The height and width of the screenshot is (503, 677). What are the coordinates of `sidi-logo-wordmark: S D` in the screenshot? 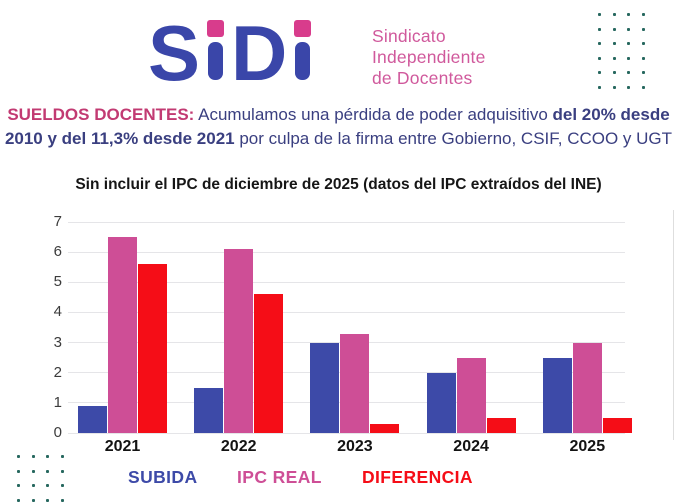 It's located at (230, 53).